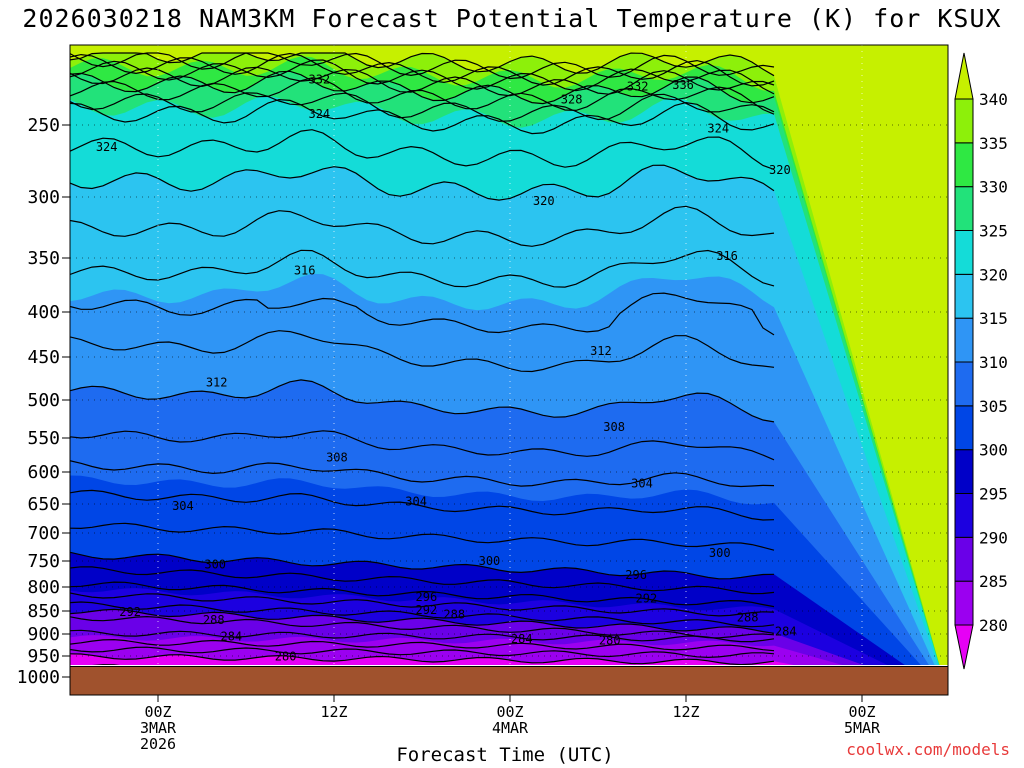 Image resolution: width=1024 pixels, height=768 pixels. I want to click on colorbar-label: 300, so click(993, 450).